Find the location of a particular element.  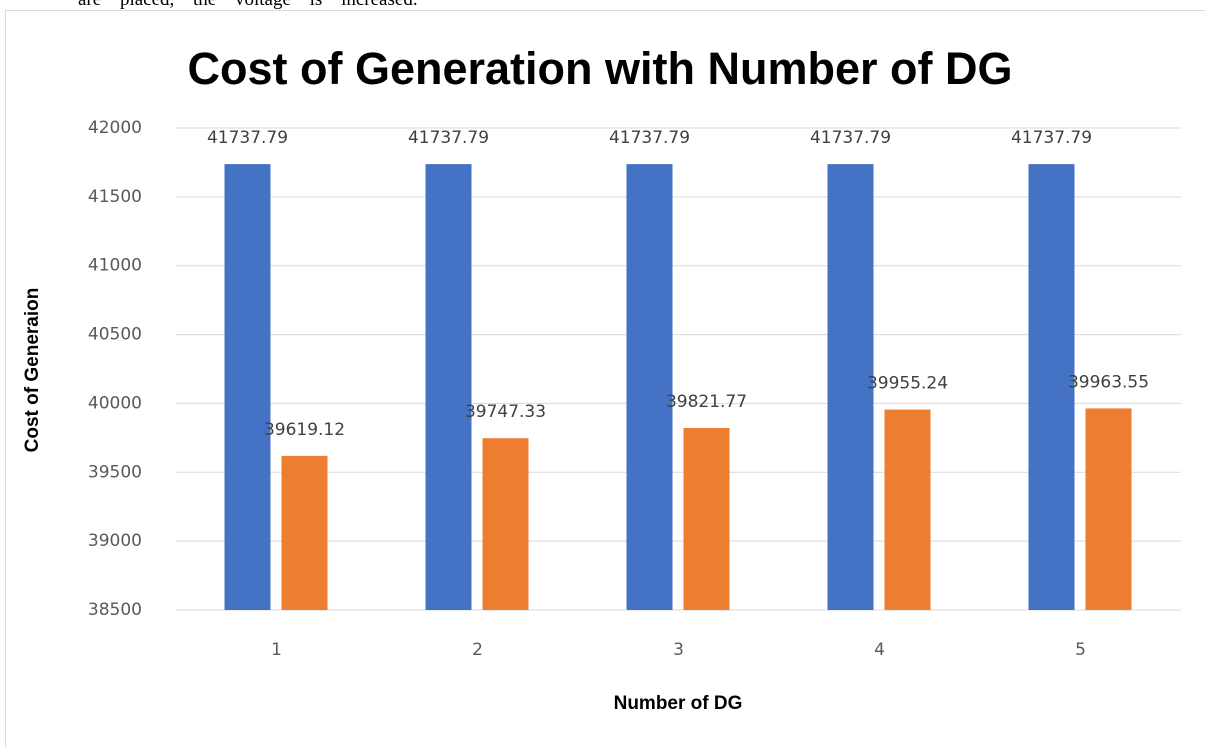

y-axis-title: Cost of Generaion is located at coordinates (32, 370).